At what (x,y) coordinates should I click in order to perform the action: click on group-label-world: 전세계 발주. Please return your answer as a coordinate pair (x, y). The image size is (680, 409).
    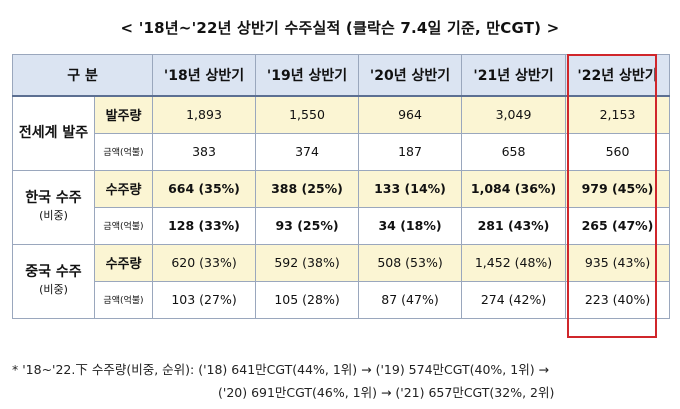
    Looking at the image, I should click on (53, 133).